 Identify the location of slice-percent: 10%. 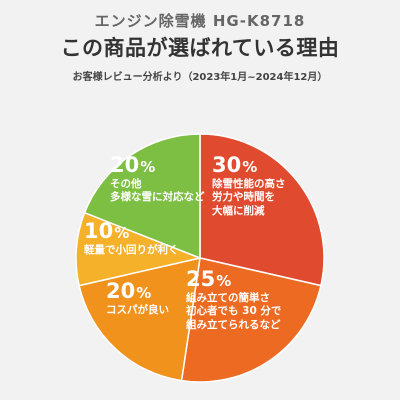
(131, 231).